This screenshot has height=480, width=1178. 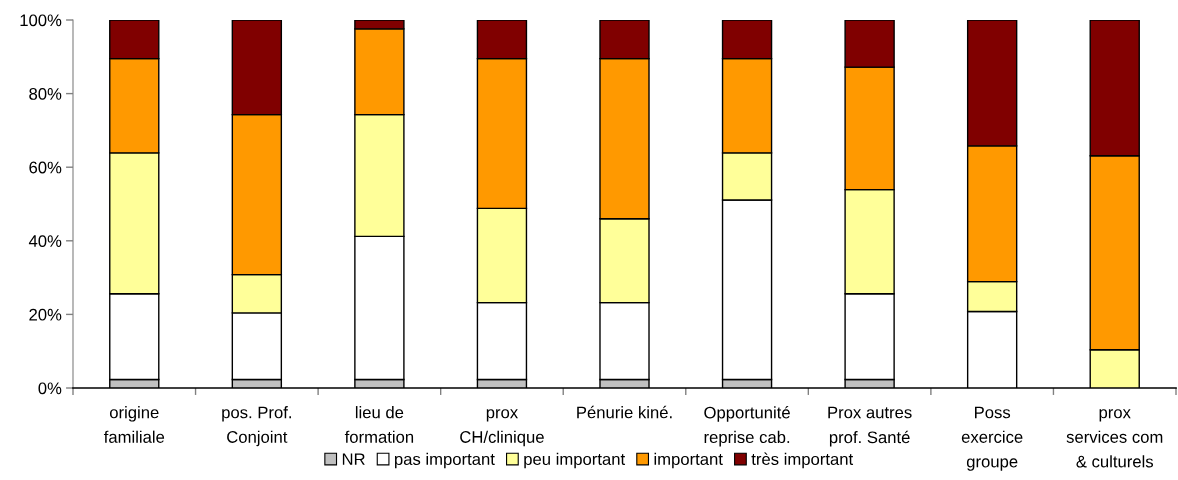 I want to click on y-tick-label: 80%, so click(x=45, y=94).